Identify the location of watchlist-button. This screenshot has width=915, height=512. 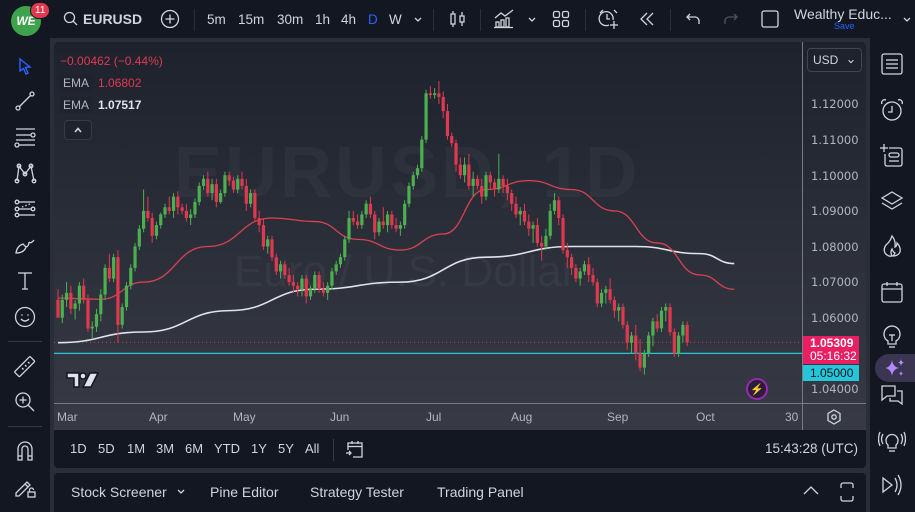
(892, 64).